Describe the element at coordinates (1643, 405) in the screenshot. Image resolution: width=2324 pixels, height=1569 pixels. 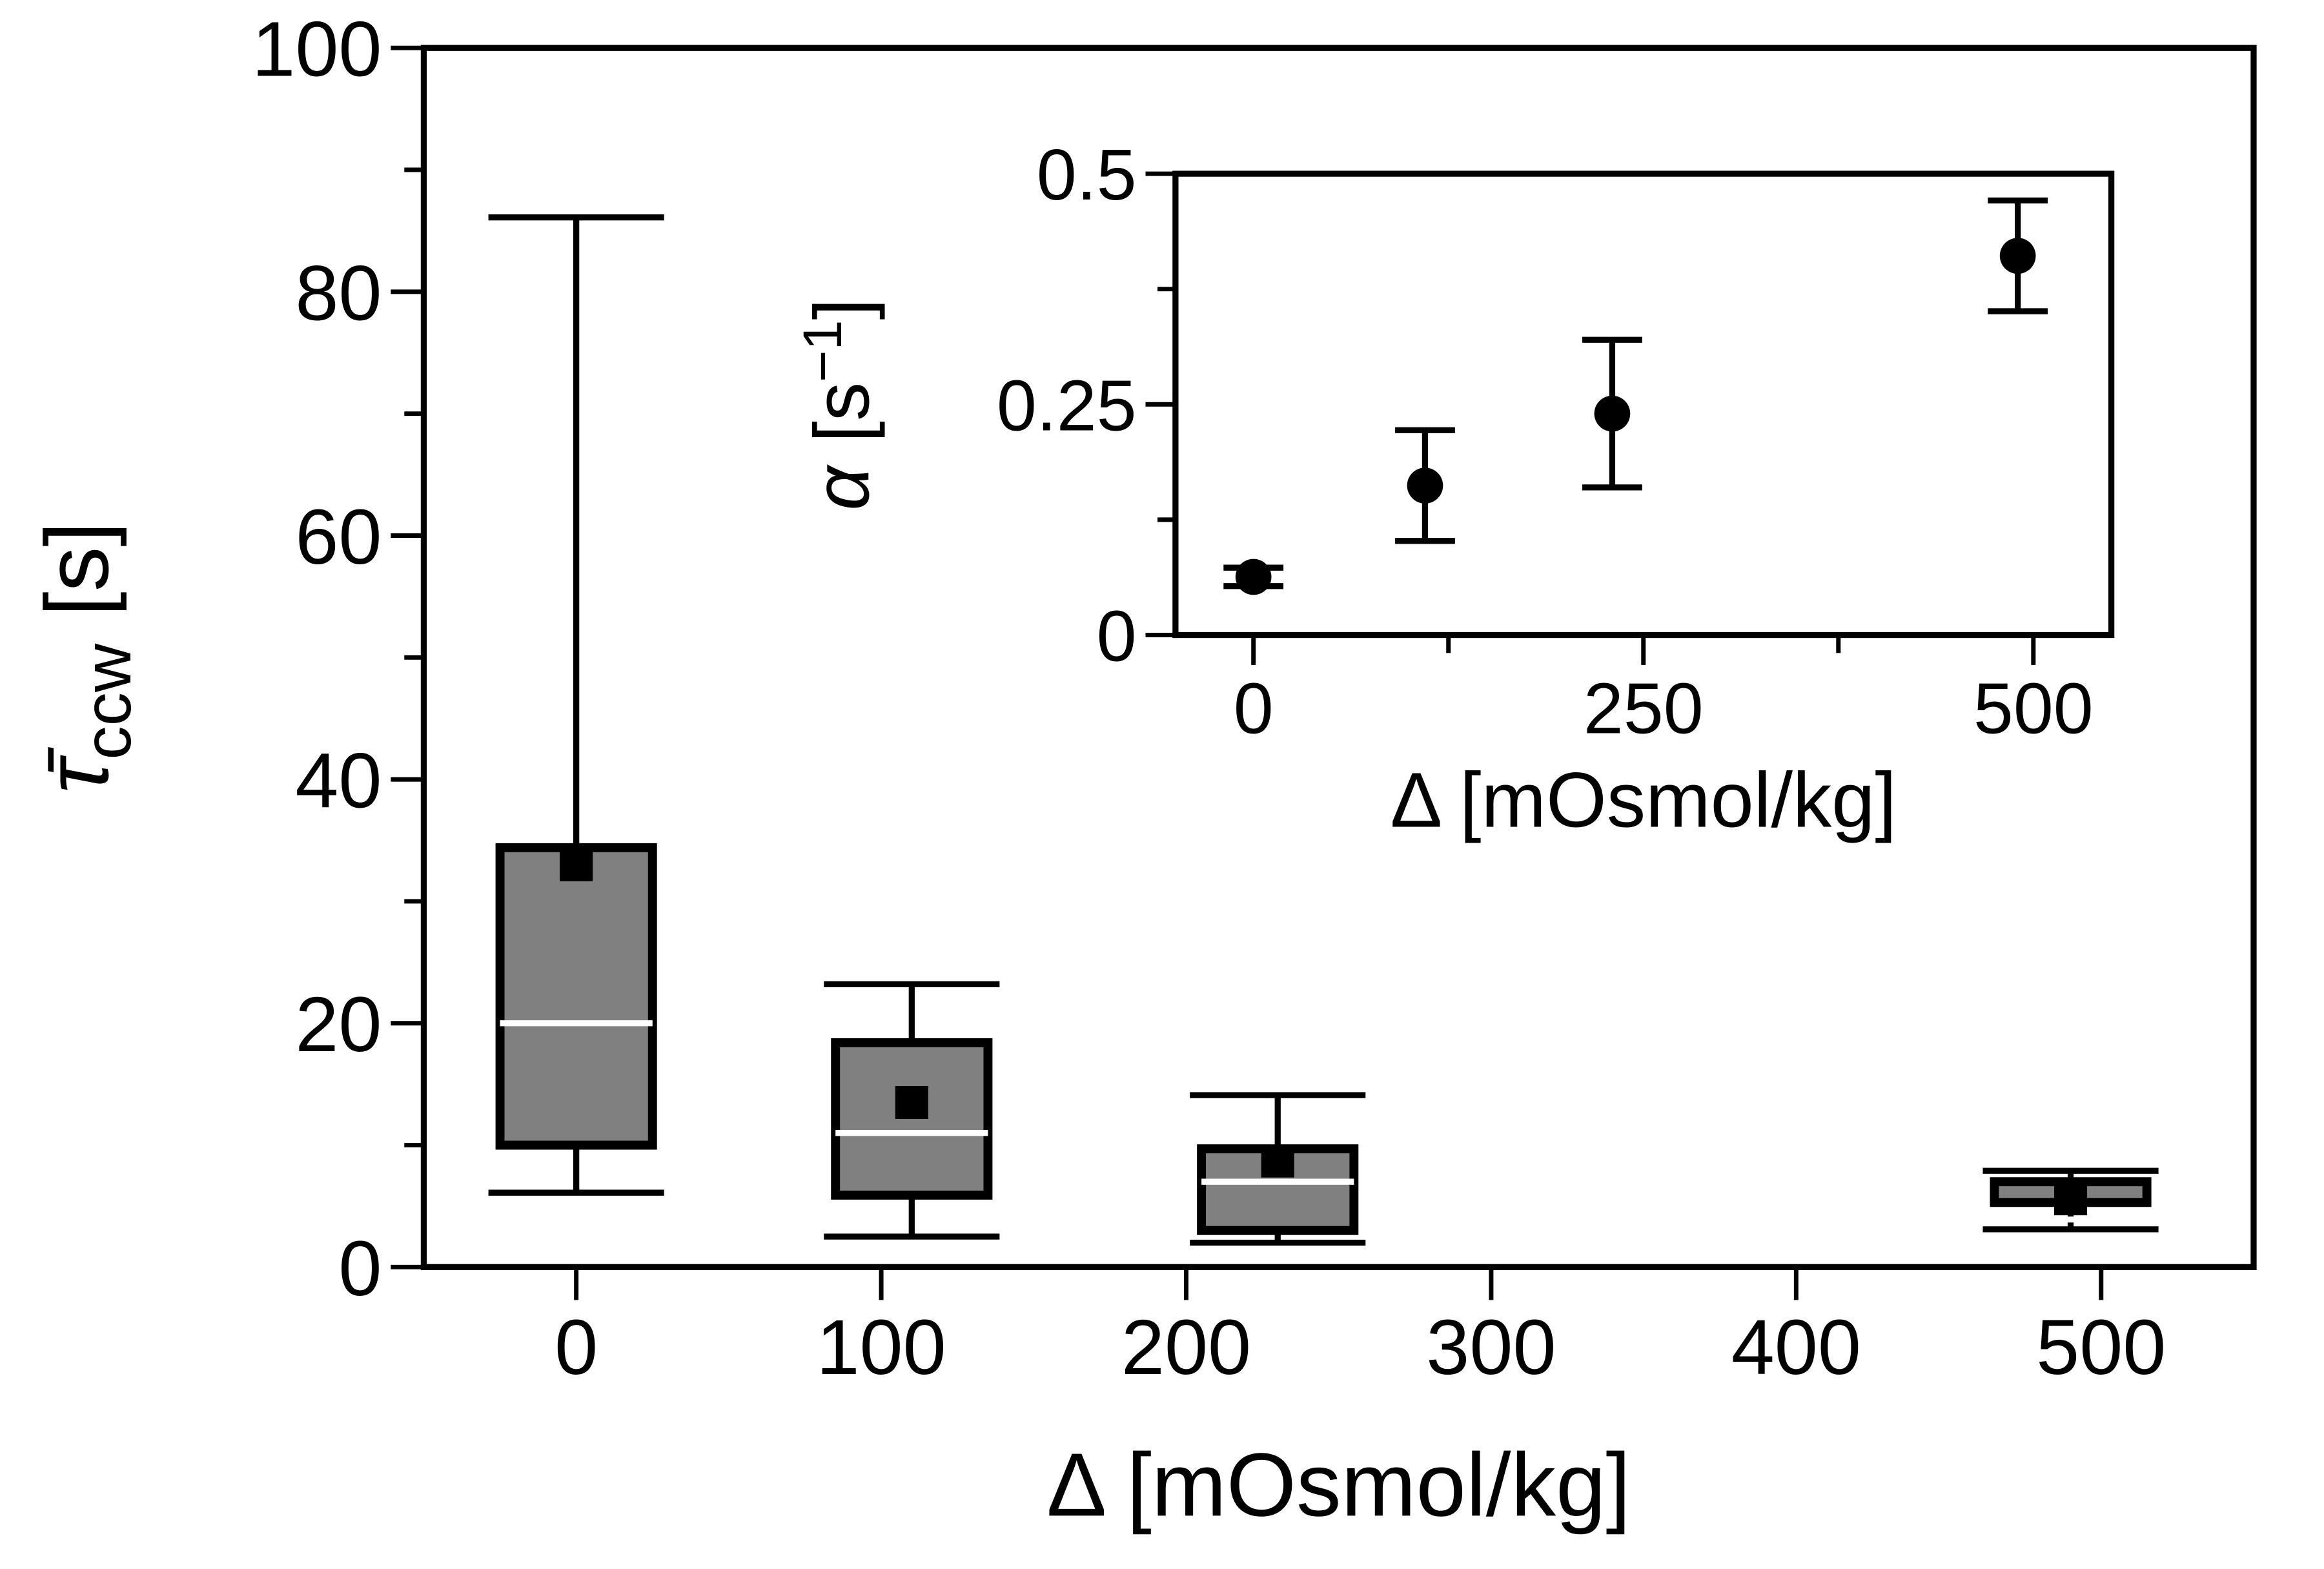
I see `plot-frame` at that location.